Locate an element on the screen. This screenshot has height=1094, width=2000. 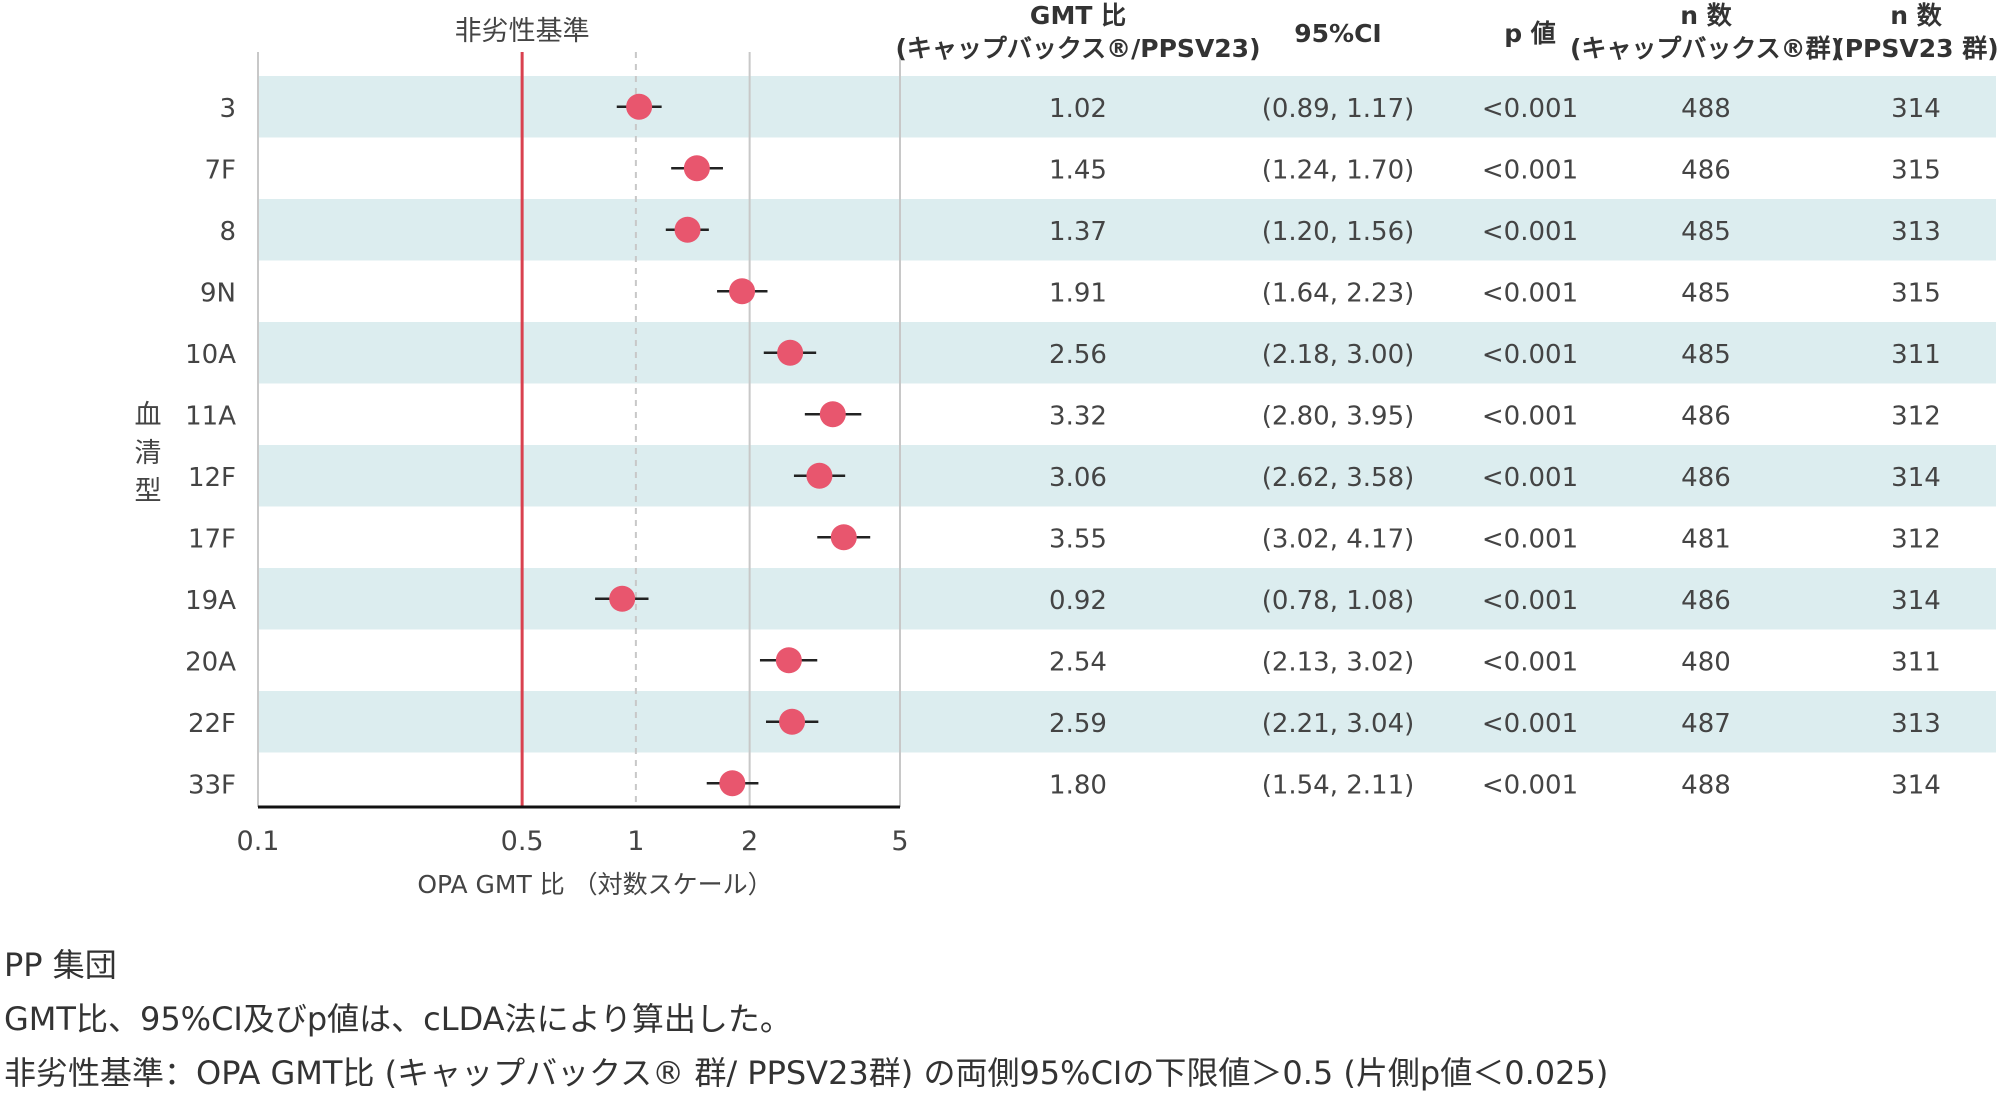
serotype-label: 17F is located at coordinates (212, 539).